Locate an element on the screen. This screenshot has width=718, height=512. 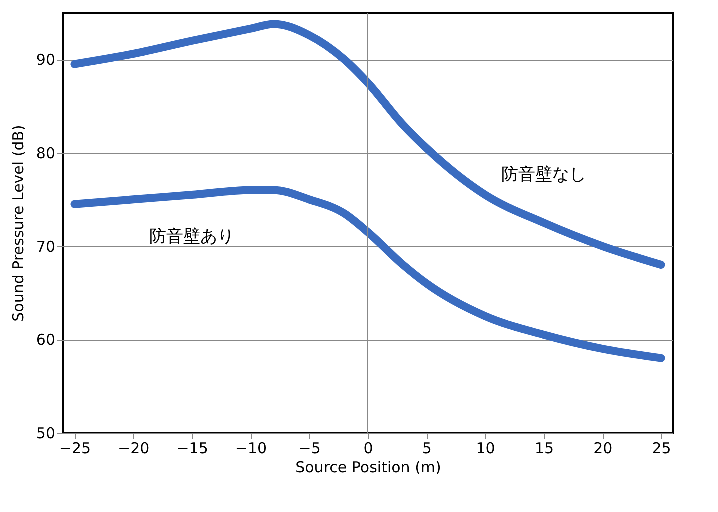
x-axis-title: Source Position (m) is located at coordinates (369, 467).